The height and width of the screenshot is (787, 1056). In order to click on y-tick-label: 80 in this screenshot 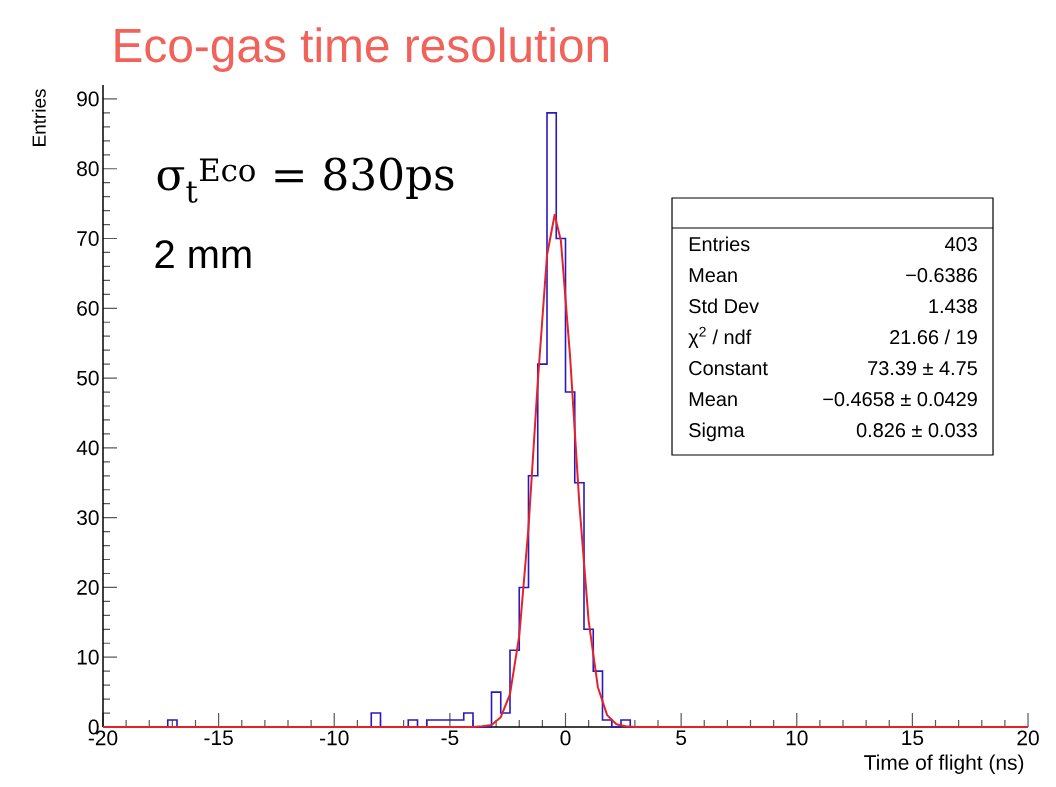, I will do `click(88, 169)`.